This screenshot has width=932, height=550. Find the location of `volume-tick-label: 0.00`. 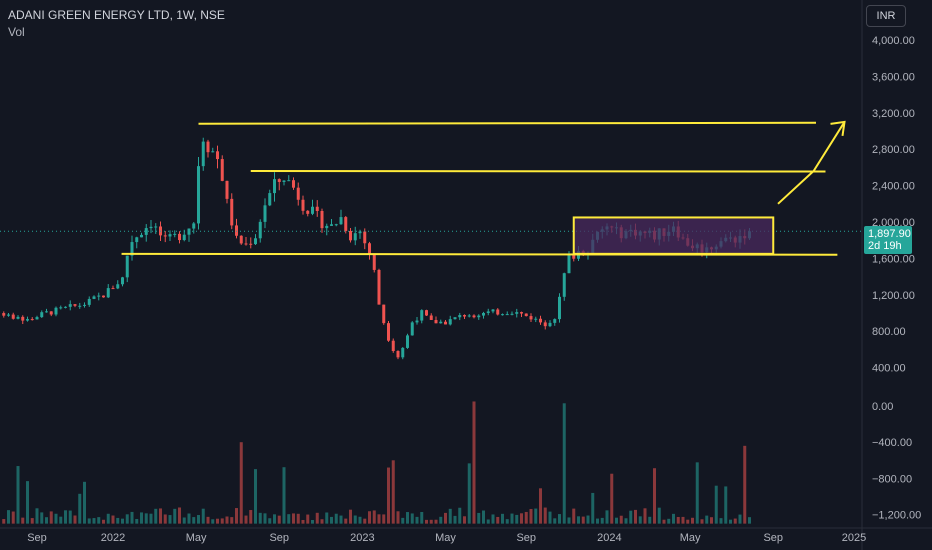

volume-tick-label: 0.00 is located at coordinates (882, 407).